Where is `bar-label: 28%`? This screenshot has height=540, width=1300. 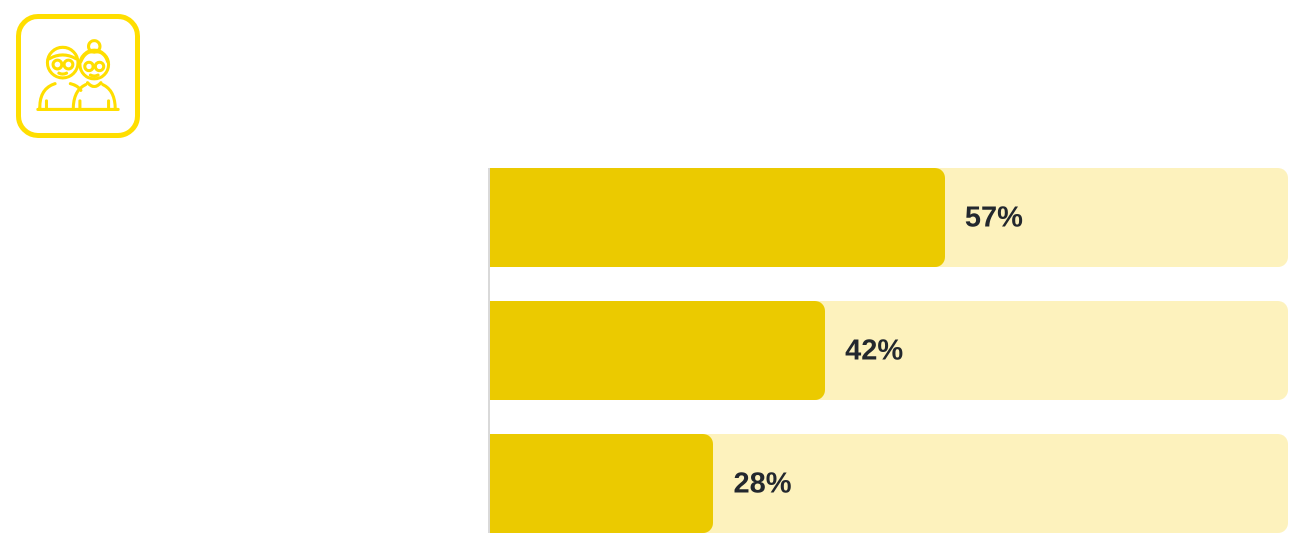 bar-label: 28% is located at coordinates (762, 483).